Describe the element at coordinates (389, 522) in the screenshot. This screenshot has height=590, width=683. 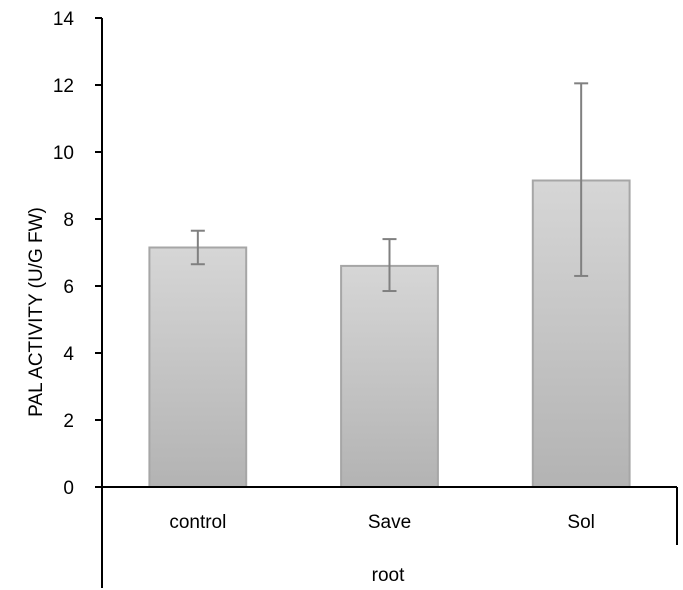
I see `x-tick-label-save: Save` at that location.